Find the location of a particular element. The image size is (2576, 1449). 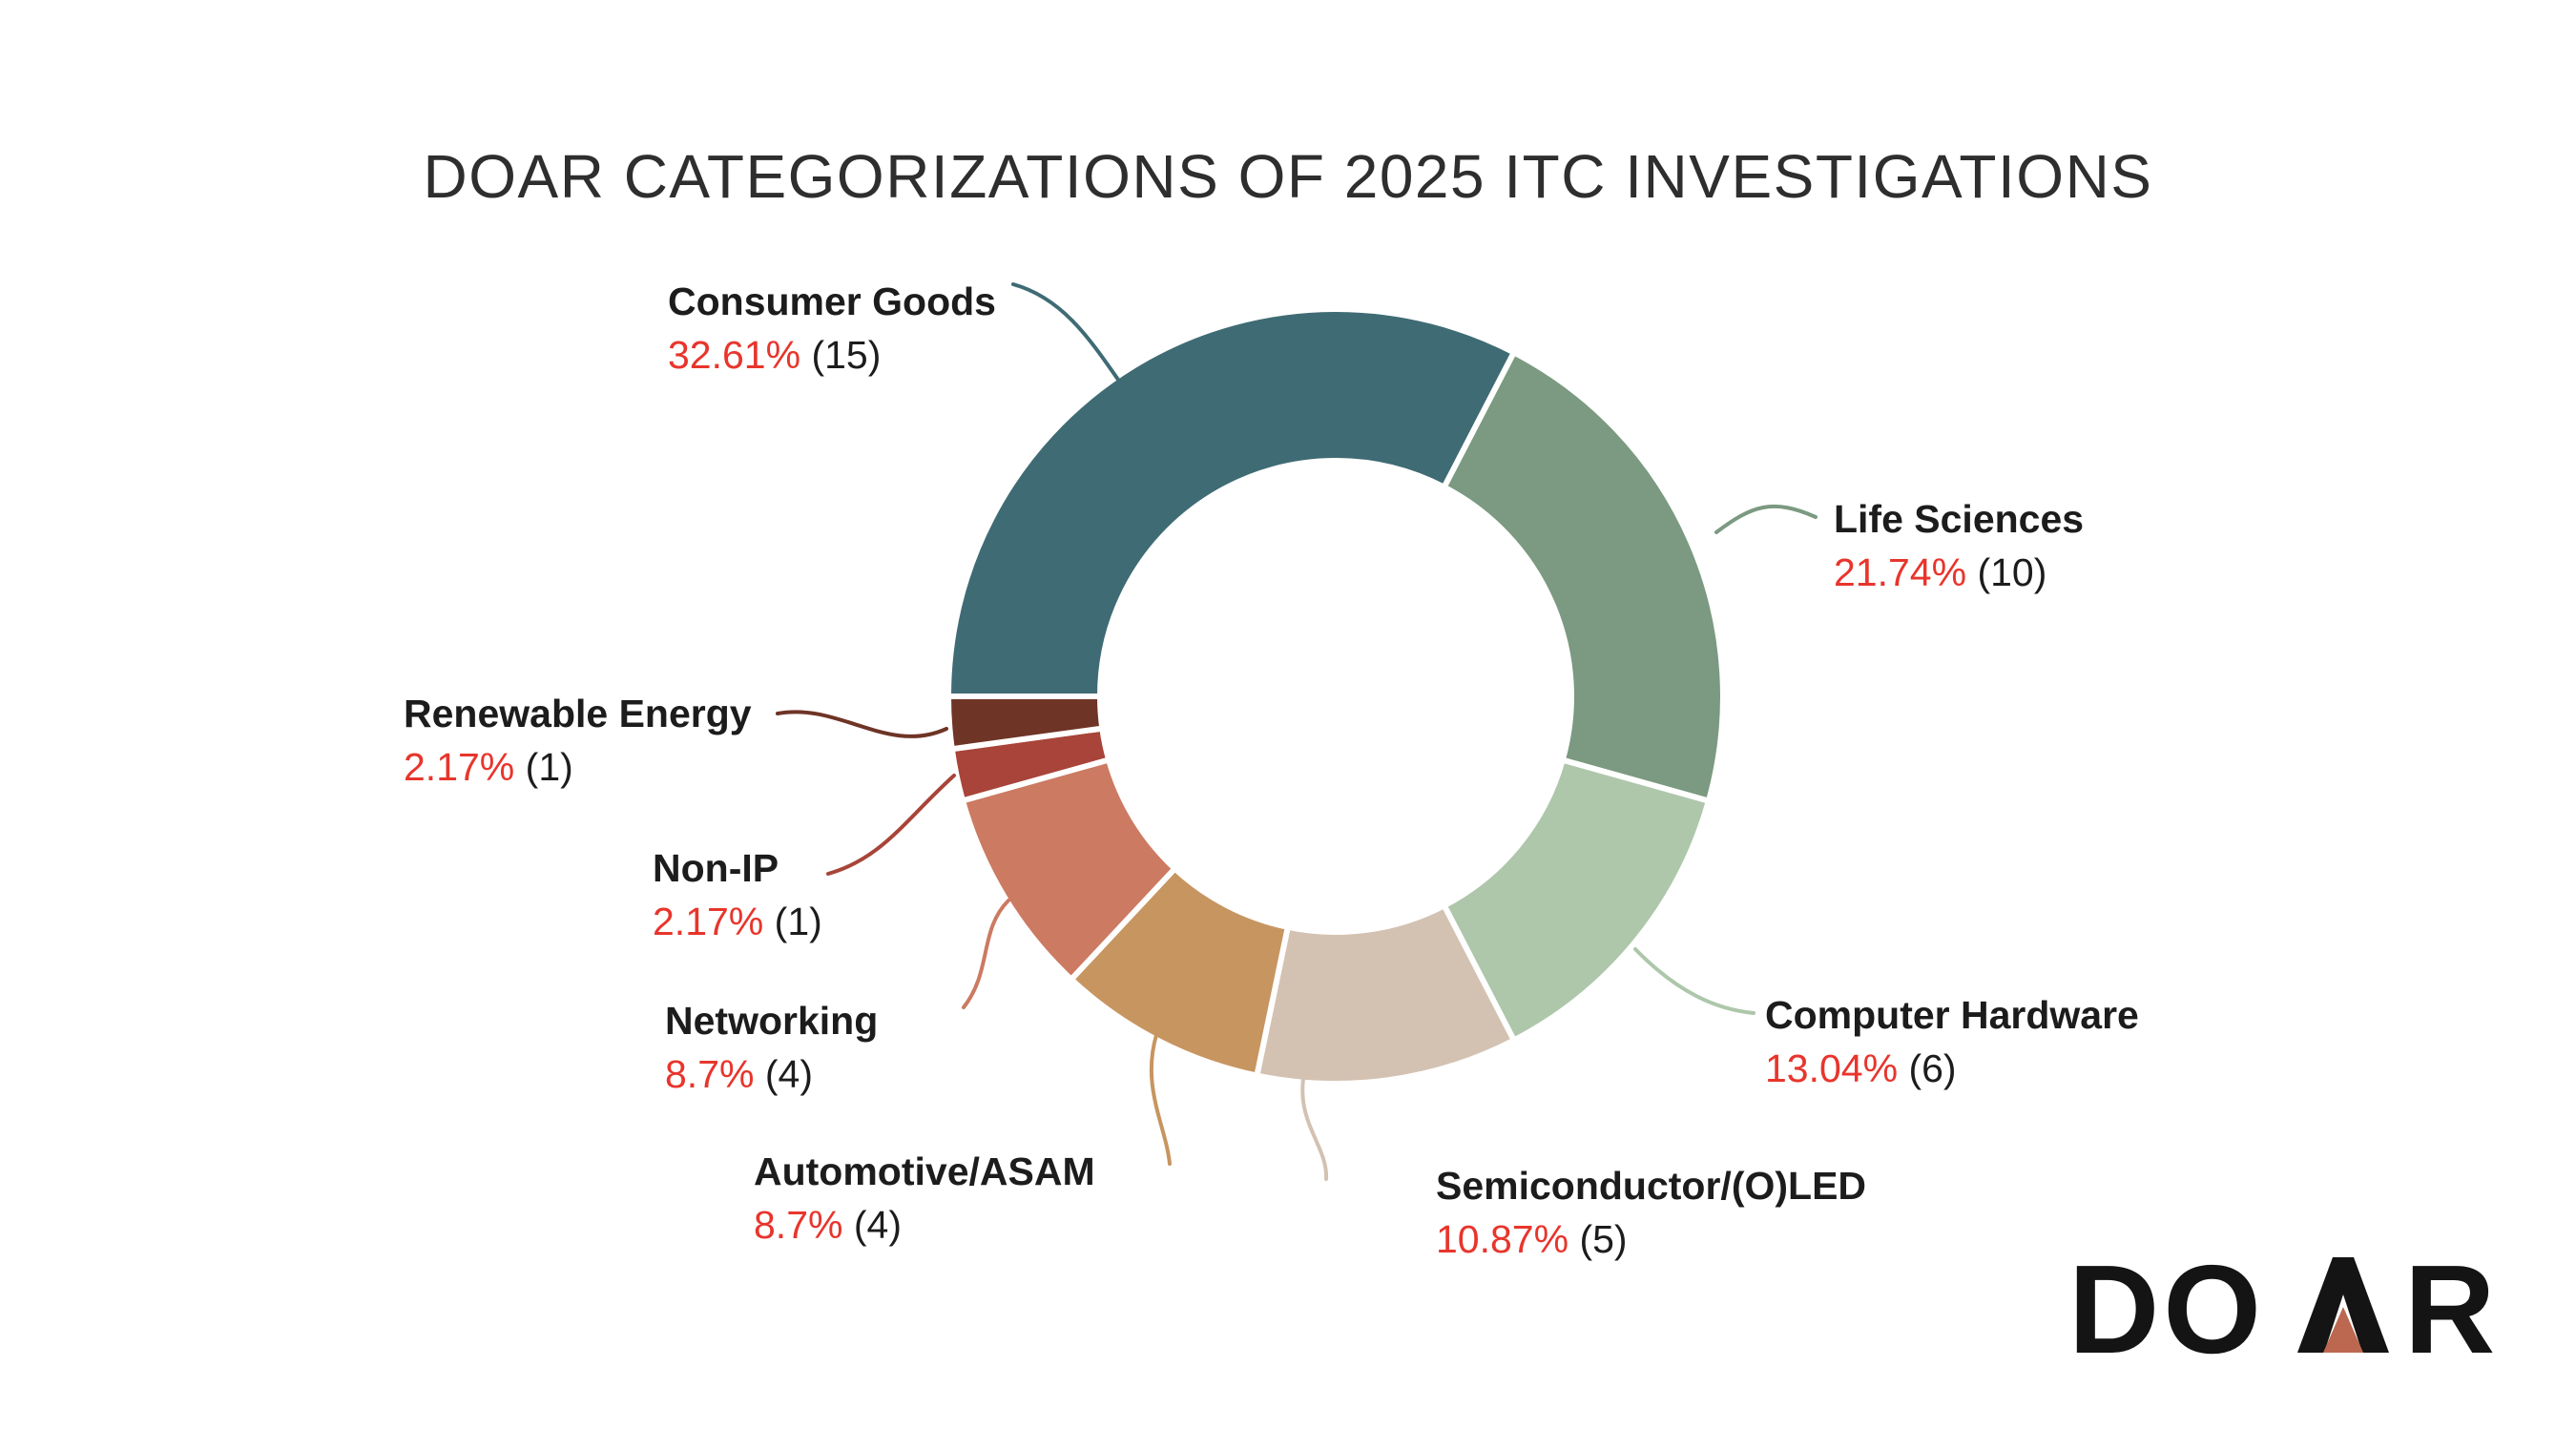

count-value: (15) is located at coordinates (846, 355).